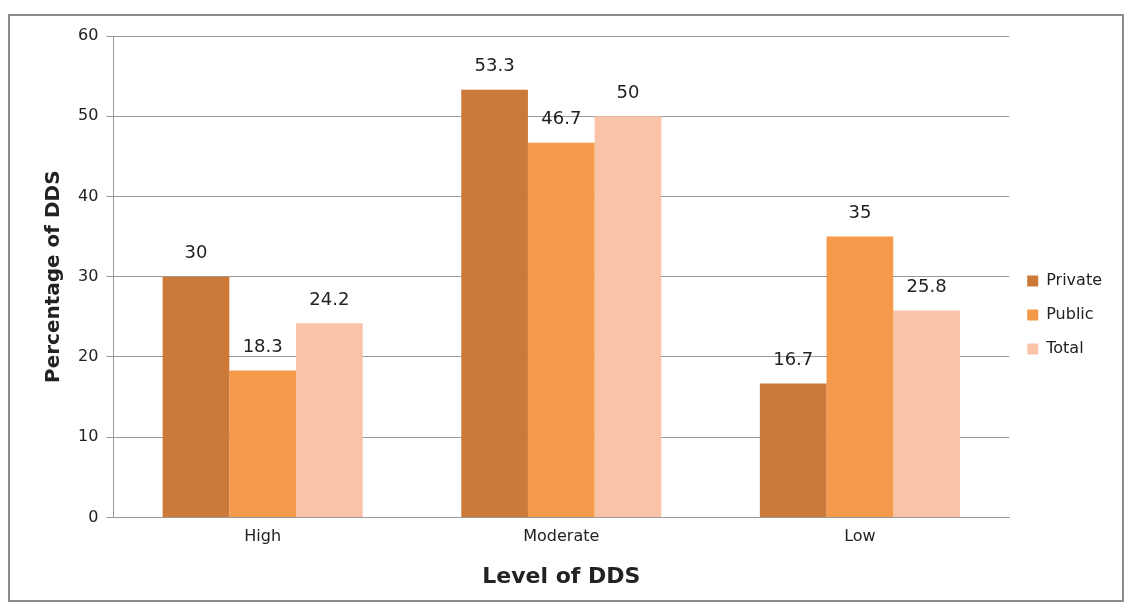 The height and width of the screenshot is (612, 1132). Describe the element at coordinates (93, 516) in the screenshot. I see `y-tick-label: 0` at that location.